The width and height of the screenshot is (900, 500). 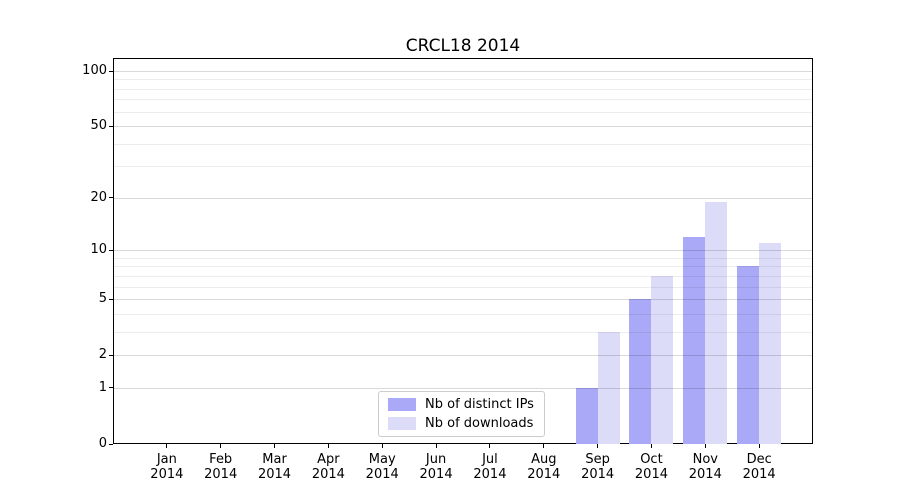 I want to click on x-tick-label-mar-2014: Mar 2014, so click(x=274, y=467).